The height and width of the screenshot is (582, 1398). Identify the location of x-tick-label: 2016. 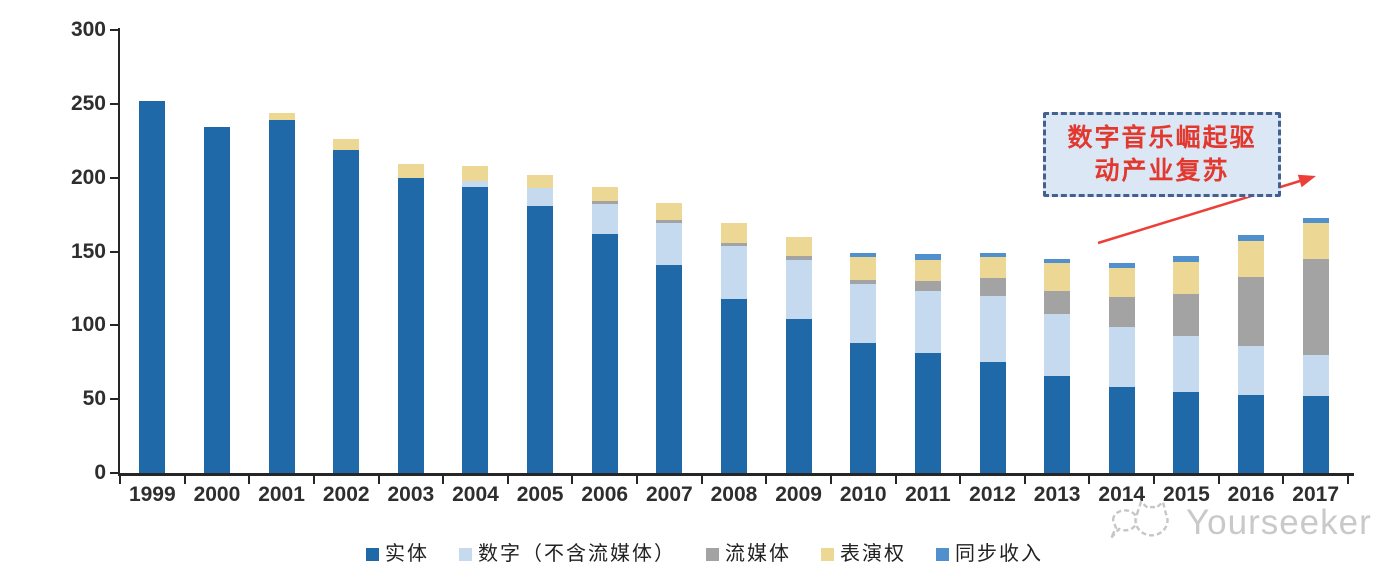
(1251, 494).